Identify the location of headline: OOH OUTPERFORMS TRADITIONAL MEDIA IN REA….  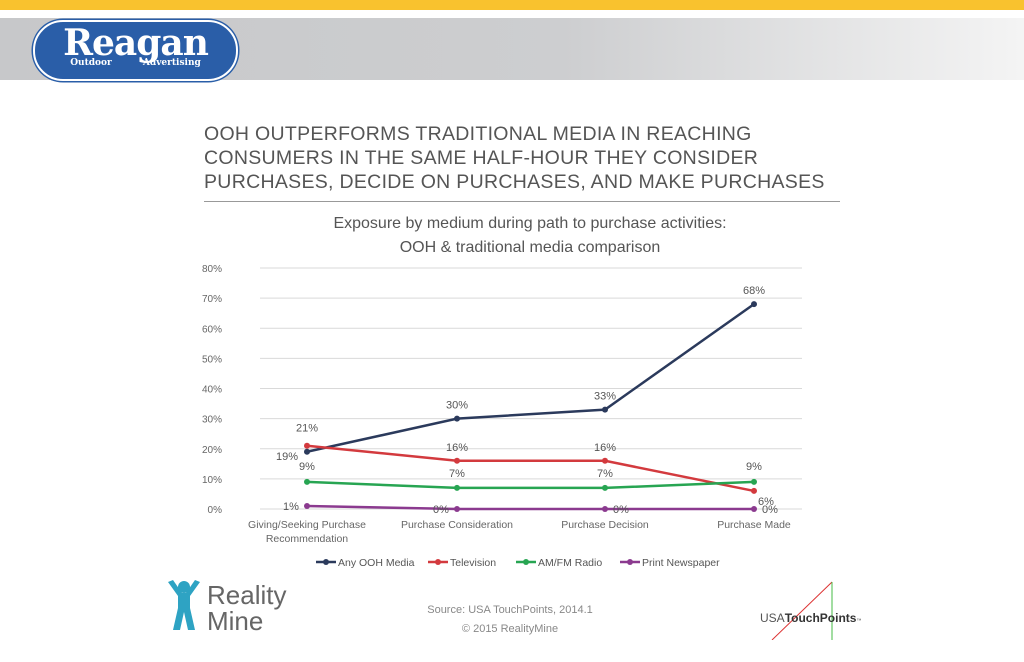
(514, 158).